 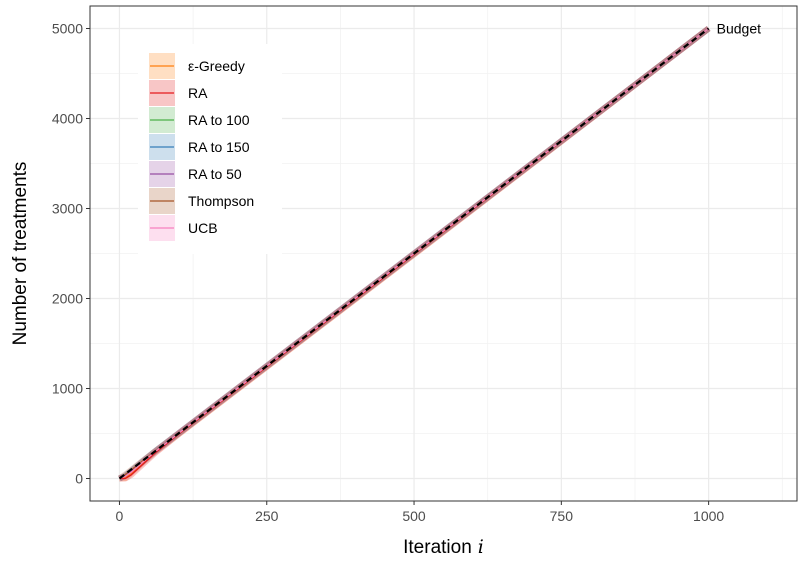 What do you see at coordinates (67, 209) in the screenshot?
I see `y-tick-label: 3000` at bounding box center [67, 209].